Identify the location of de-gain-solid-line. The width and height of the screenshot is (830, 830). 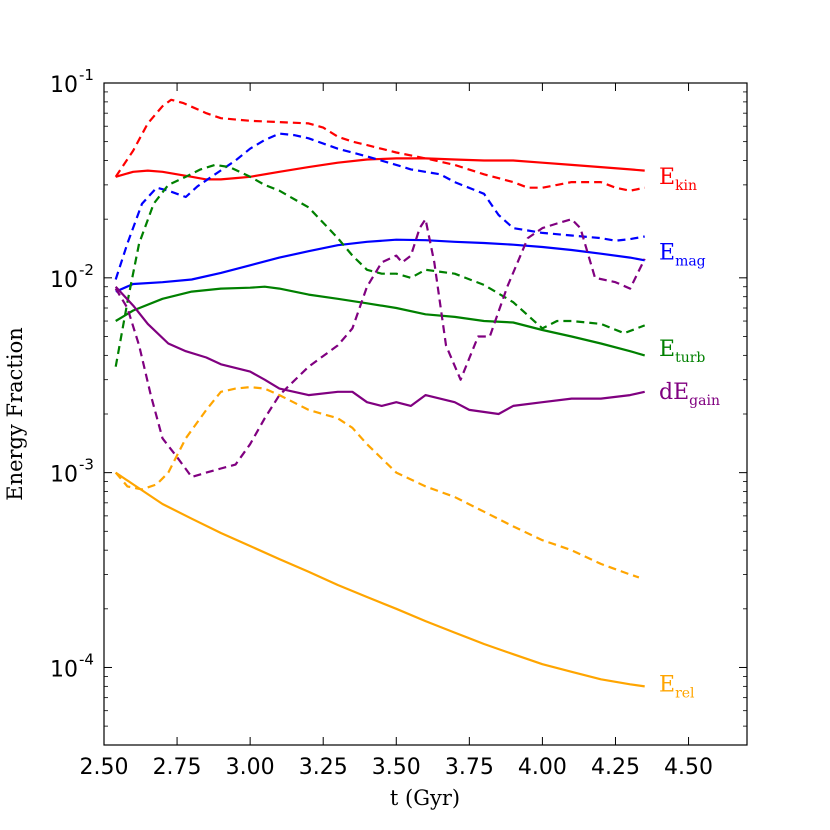
(379, 350).